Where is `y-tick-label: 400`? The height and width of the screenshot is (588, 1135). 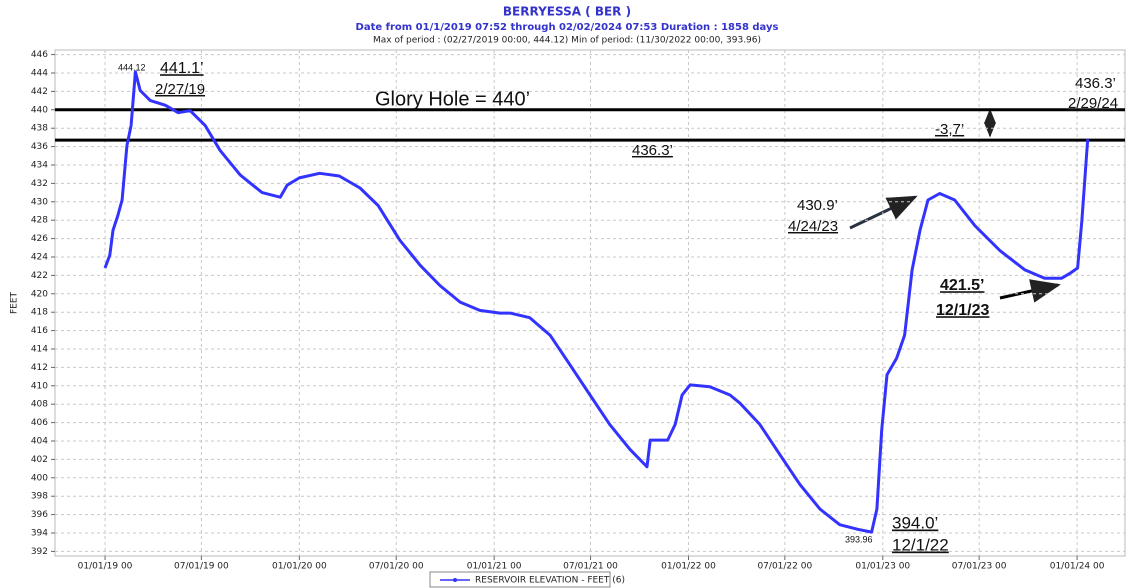
y-tick-label: 400 is located at coordinates (39, 478).